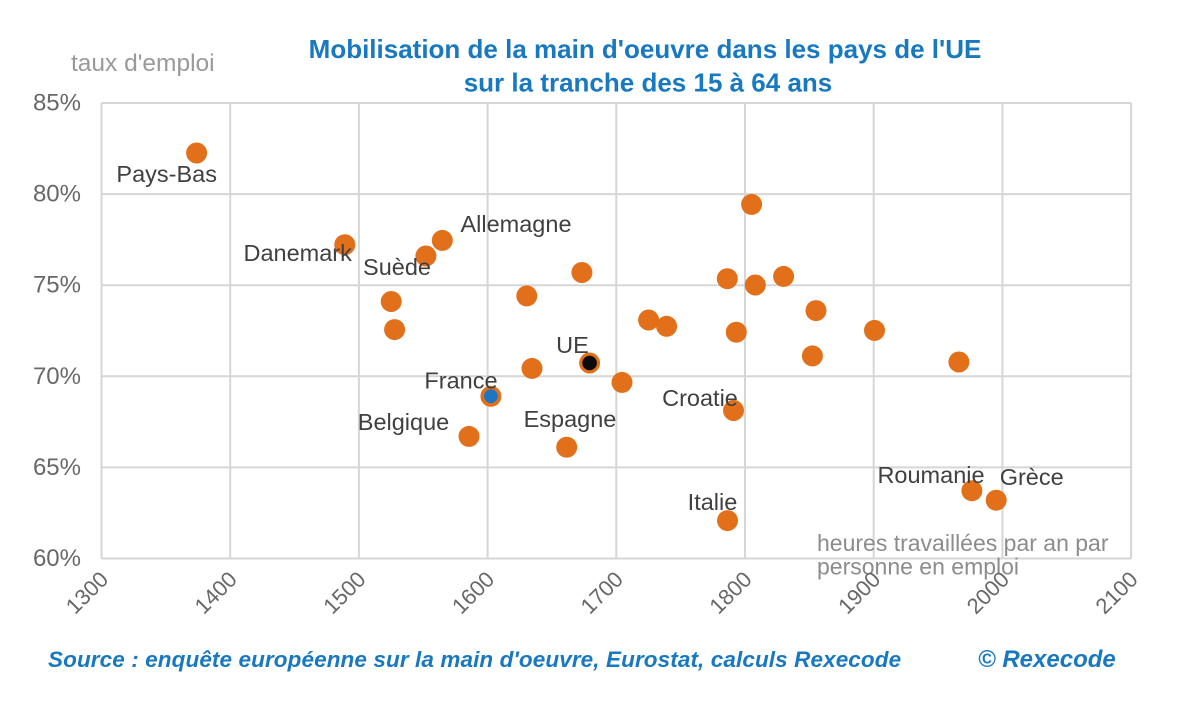 The image size is (1200, 717). Describe the element at coordinates (403, 422) in the screenshot. I see `svg-text: Belgique` at that location.